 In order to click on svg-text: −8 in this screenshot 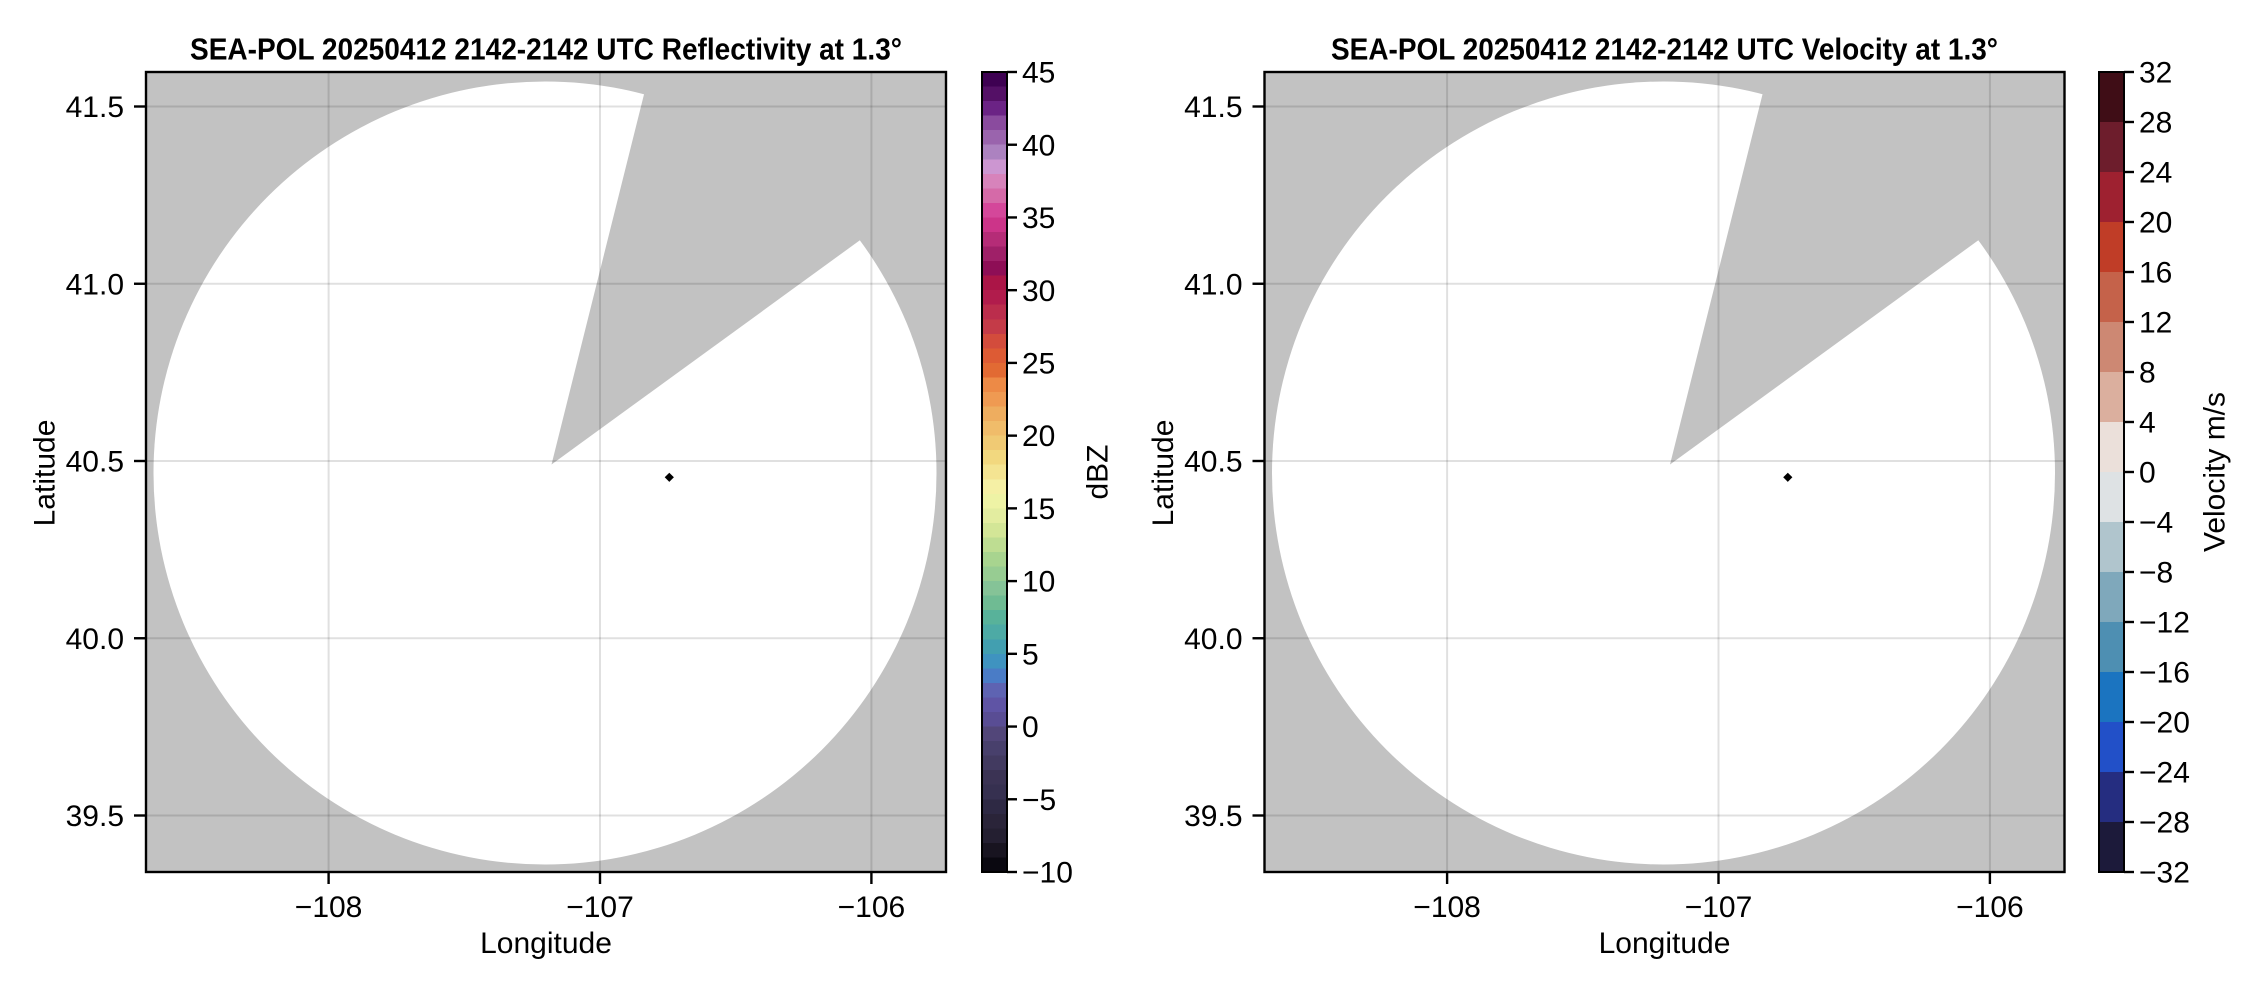, I will do `click(2156, 573)`.